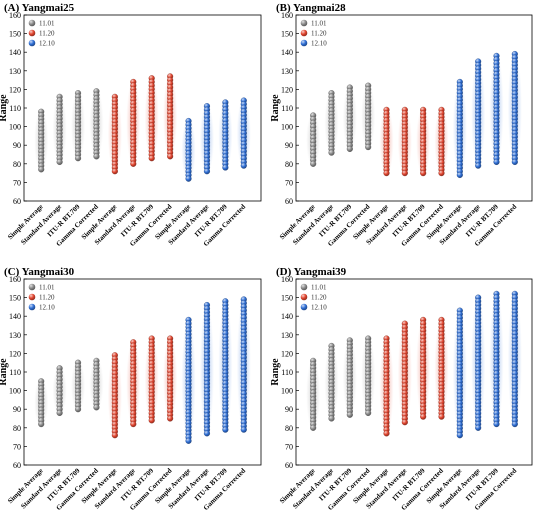 This screenshot has height=511, width=550. I want to click on chart-title: (B) Yangmai28, so click(311, 8).